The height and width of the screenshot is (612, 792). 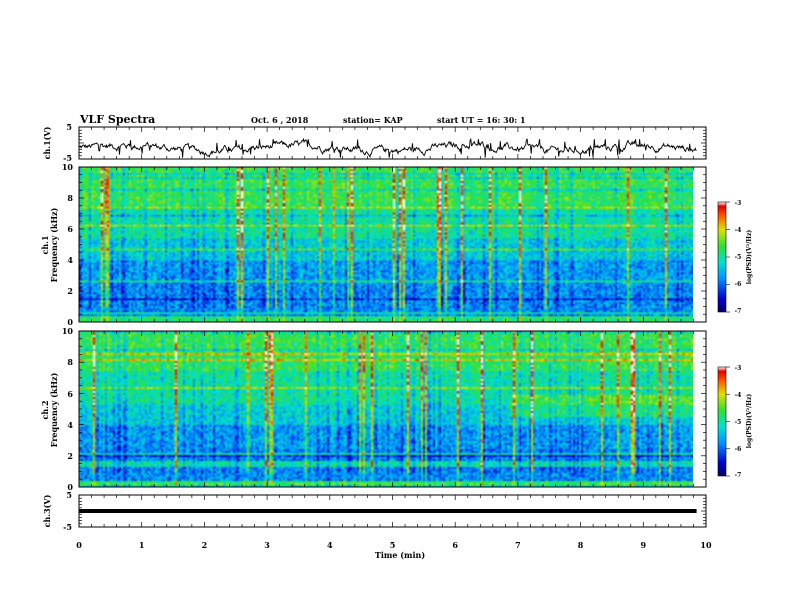 What do you see at coordinates (70, 291) in the screenshot?
I see `ch1-freq-tick-2: 2` at bounding box center [70, 291].